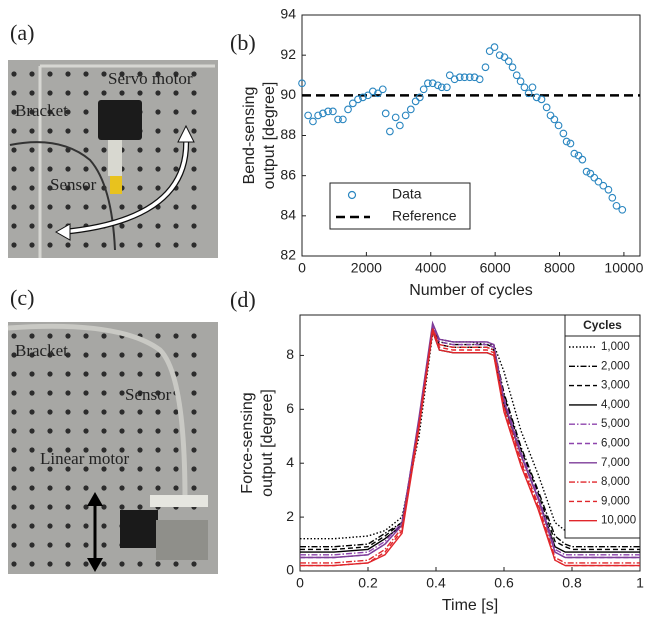 Image resolution: width=646 pixels, height=620 pixels. What do you see at coordinates (615, 501) in the screenshot?
I see `legend-label: 9,000` at bounding box center [615, 501].